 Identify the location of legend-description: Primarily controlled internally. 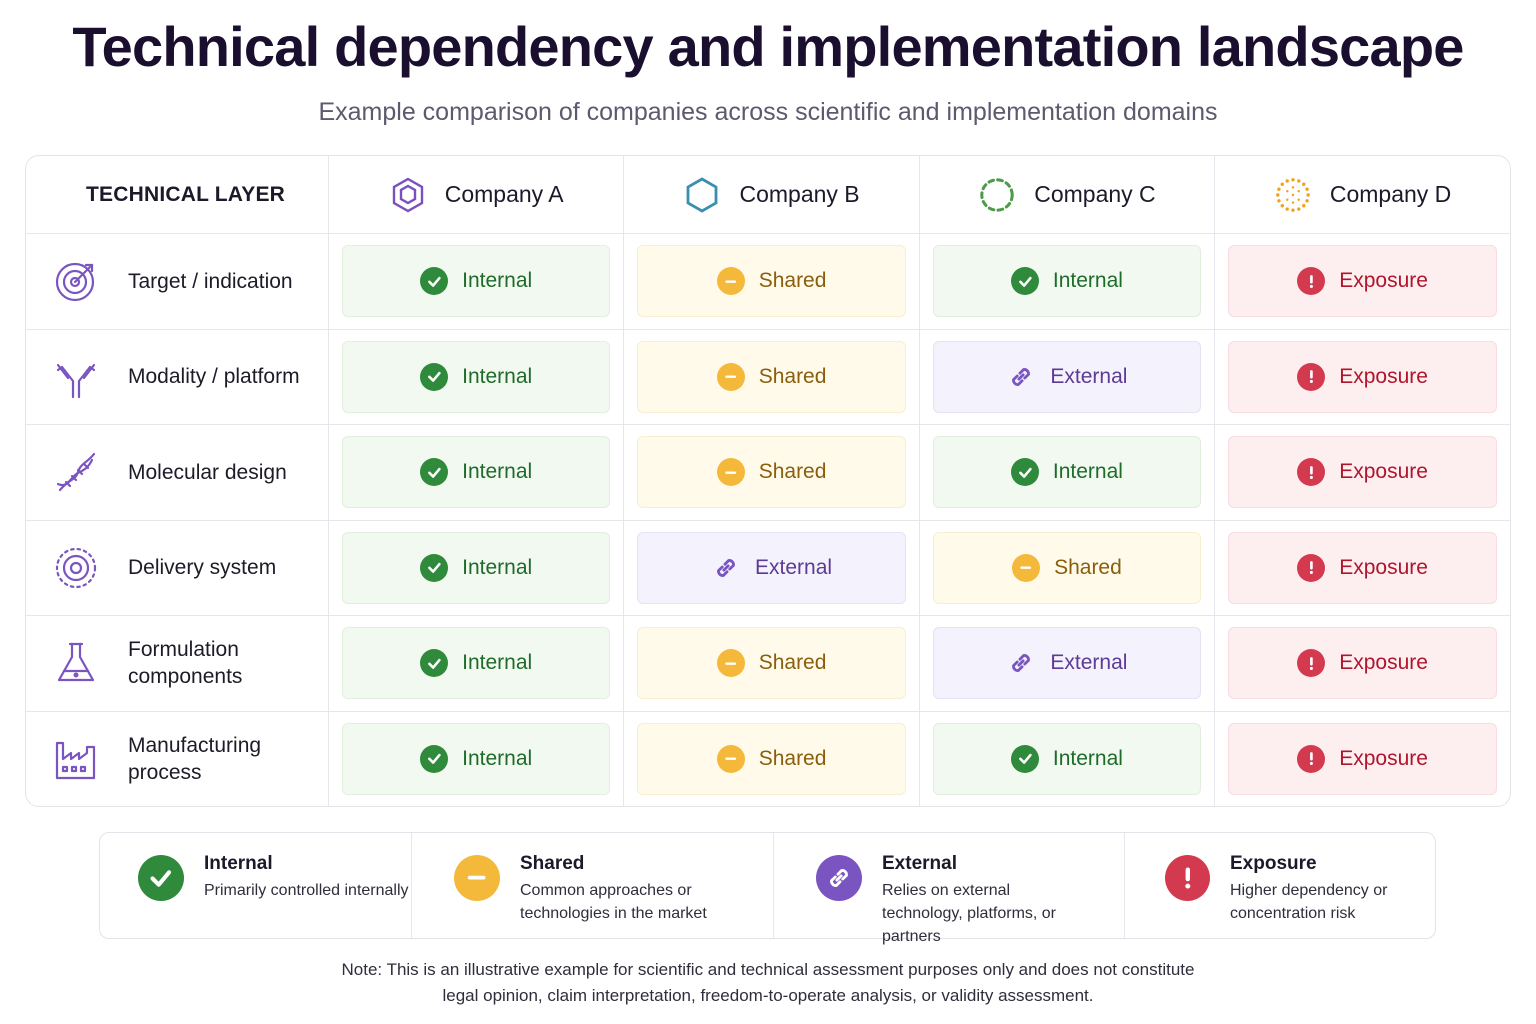
(306, 890).